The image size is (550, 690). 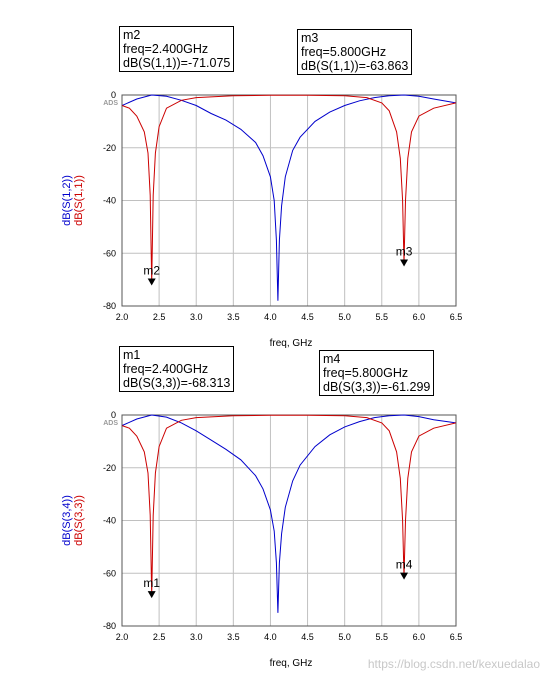 I want to click on marker-readout-m4: m4 freq=5.800GHz dB(S(3,3))=-61.299, so click(x=377, y=373).